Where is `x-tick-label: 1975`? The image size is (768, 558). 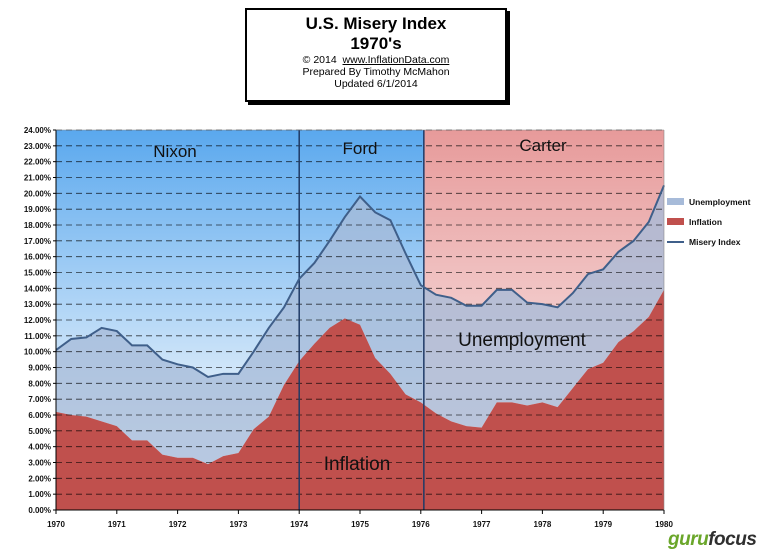 x-tick-label: 1975 is located at coordinates (360, 524).